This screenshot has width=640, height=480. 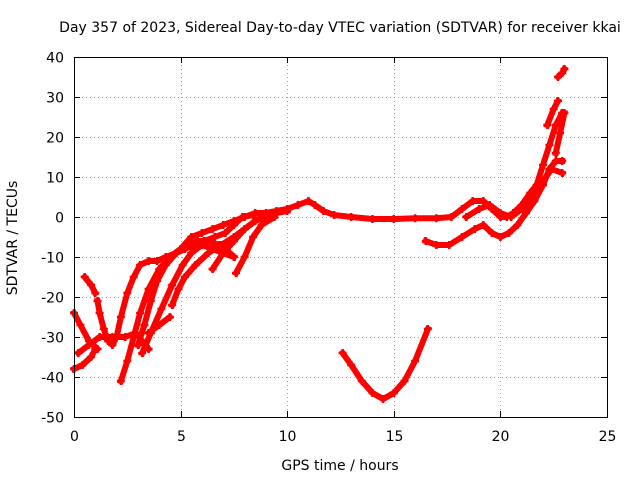 What do you see at coordinates (55, 179) in the screenshot?
I see `y-tick-label: 10` at bounding box center [55, 179].